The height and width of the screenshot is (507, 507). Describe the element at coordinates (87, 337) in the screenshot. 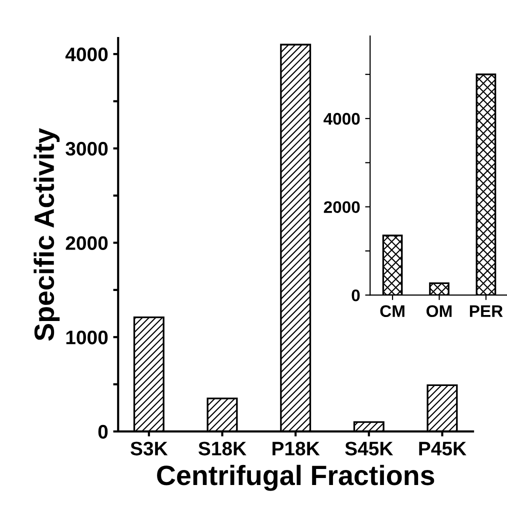

I see `y-tick-label: 1000` at that location.